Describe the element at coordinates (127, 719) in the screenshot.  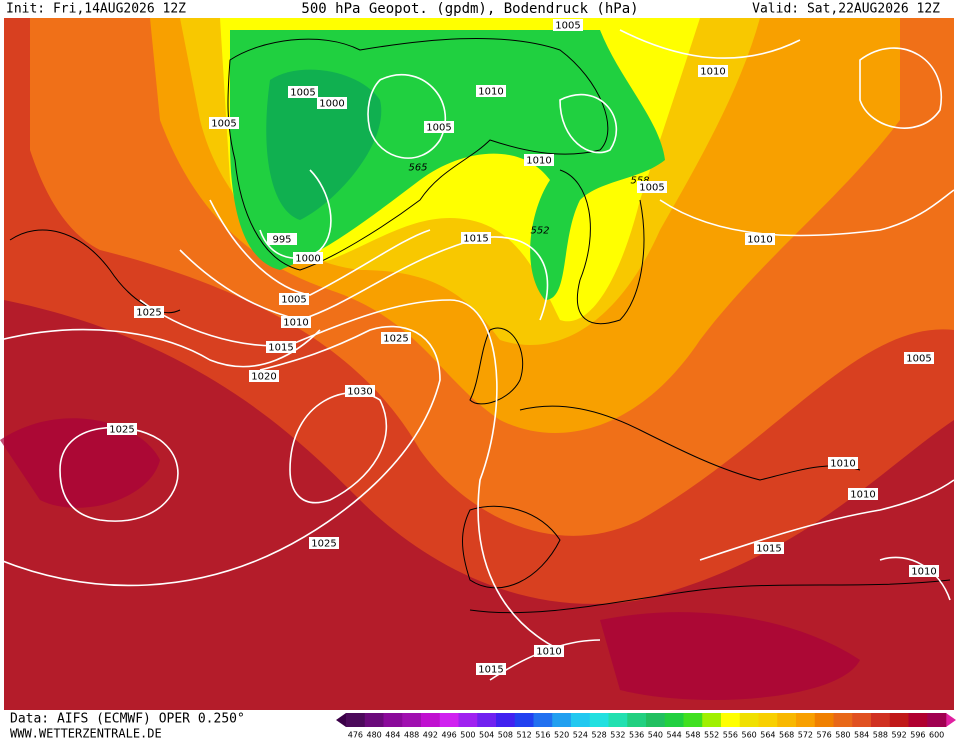
I see `data-source: Data: AIFS (ECMWF) OPER 0.250°` at that location.